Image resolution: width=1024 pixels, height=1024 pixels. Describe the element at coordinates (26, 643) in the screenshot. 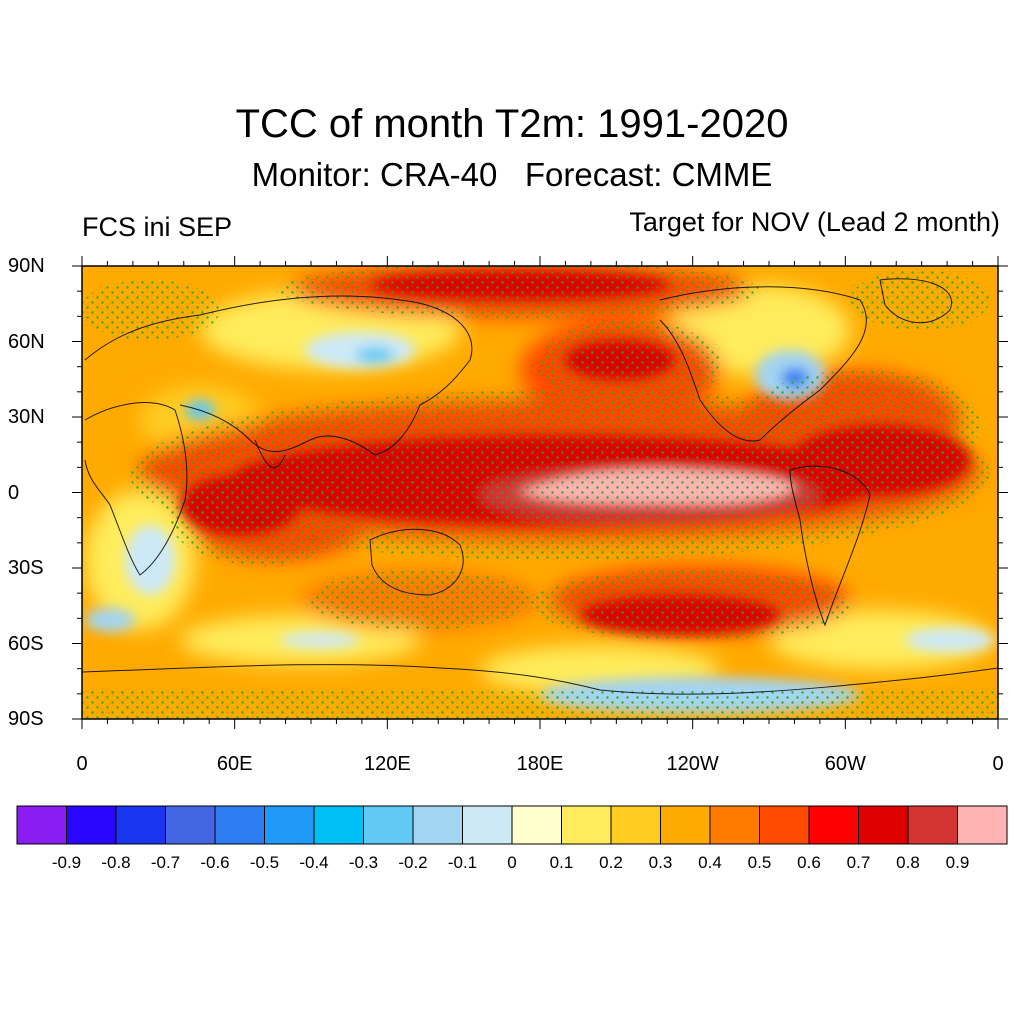

I see `lat-tick-label: 60S` at that location.